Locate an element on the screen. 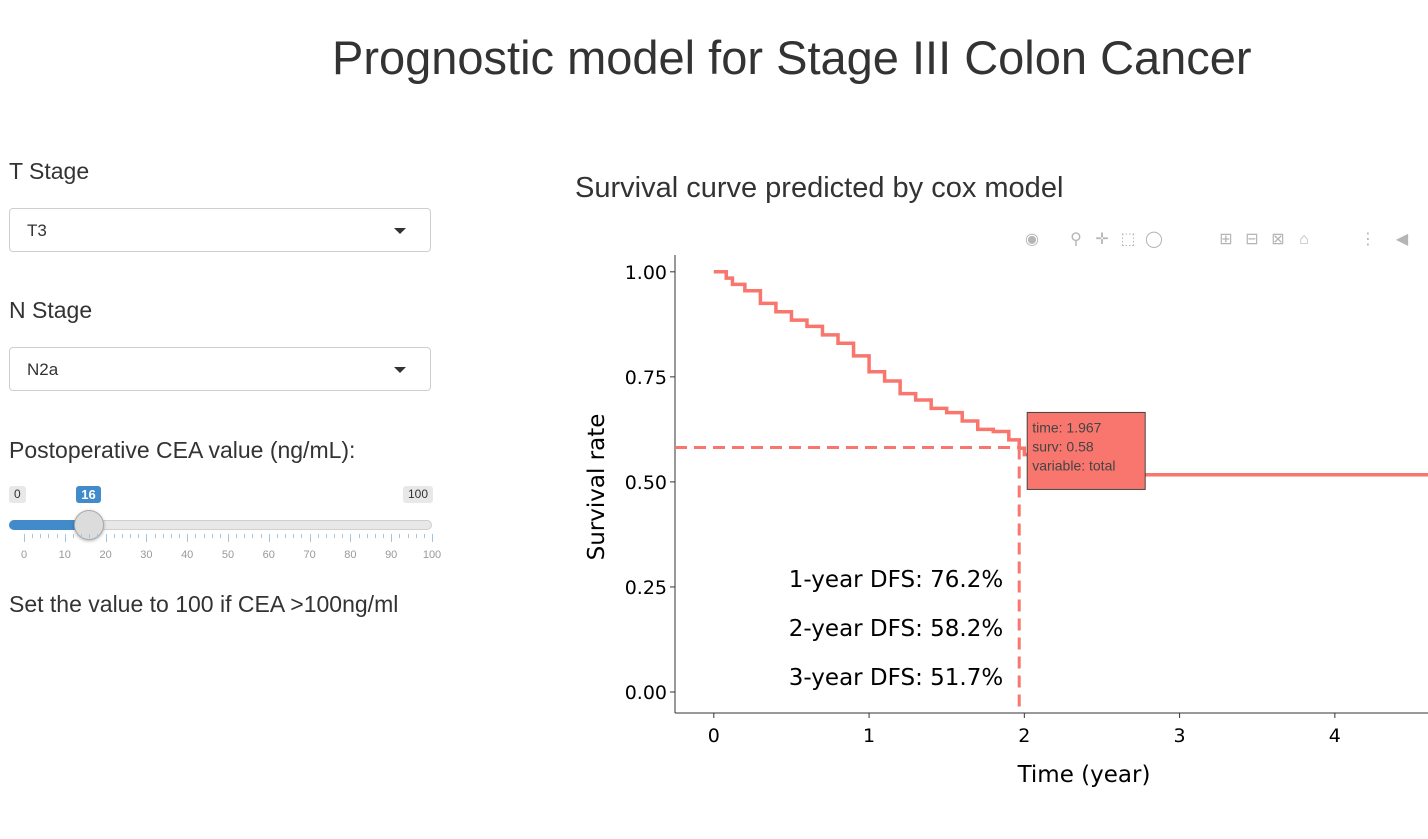 Image resolution: width=1428 pixels, height=839 pixels. x-tick-label: 3 is located at coordinates (1180, 736).